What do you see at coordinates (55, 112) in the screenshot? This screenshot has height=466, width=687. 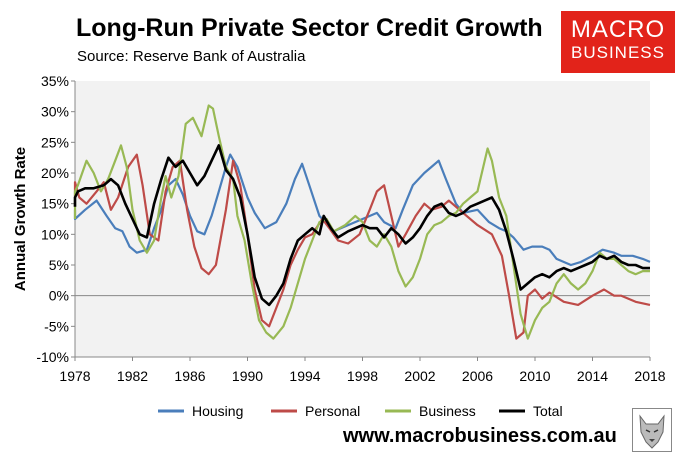 I see `y-tick-label: 30%` at bounding box center [55, 112].